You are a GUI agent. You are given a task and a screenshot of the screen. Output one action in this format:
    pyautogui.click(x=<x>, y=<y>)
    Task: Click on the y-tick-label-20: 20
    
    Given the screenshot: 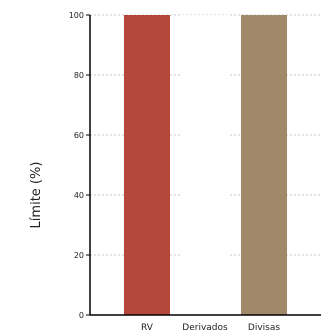 What is the action you would take?
    pyautogui.click(x=79, y=255)
    